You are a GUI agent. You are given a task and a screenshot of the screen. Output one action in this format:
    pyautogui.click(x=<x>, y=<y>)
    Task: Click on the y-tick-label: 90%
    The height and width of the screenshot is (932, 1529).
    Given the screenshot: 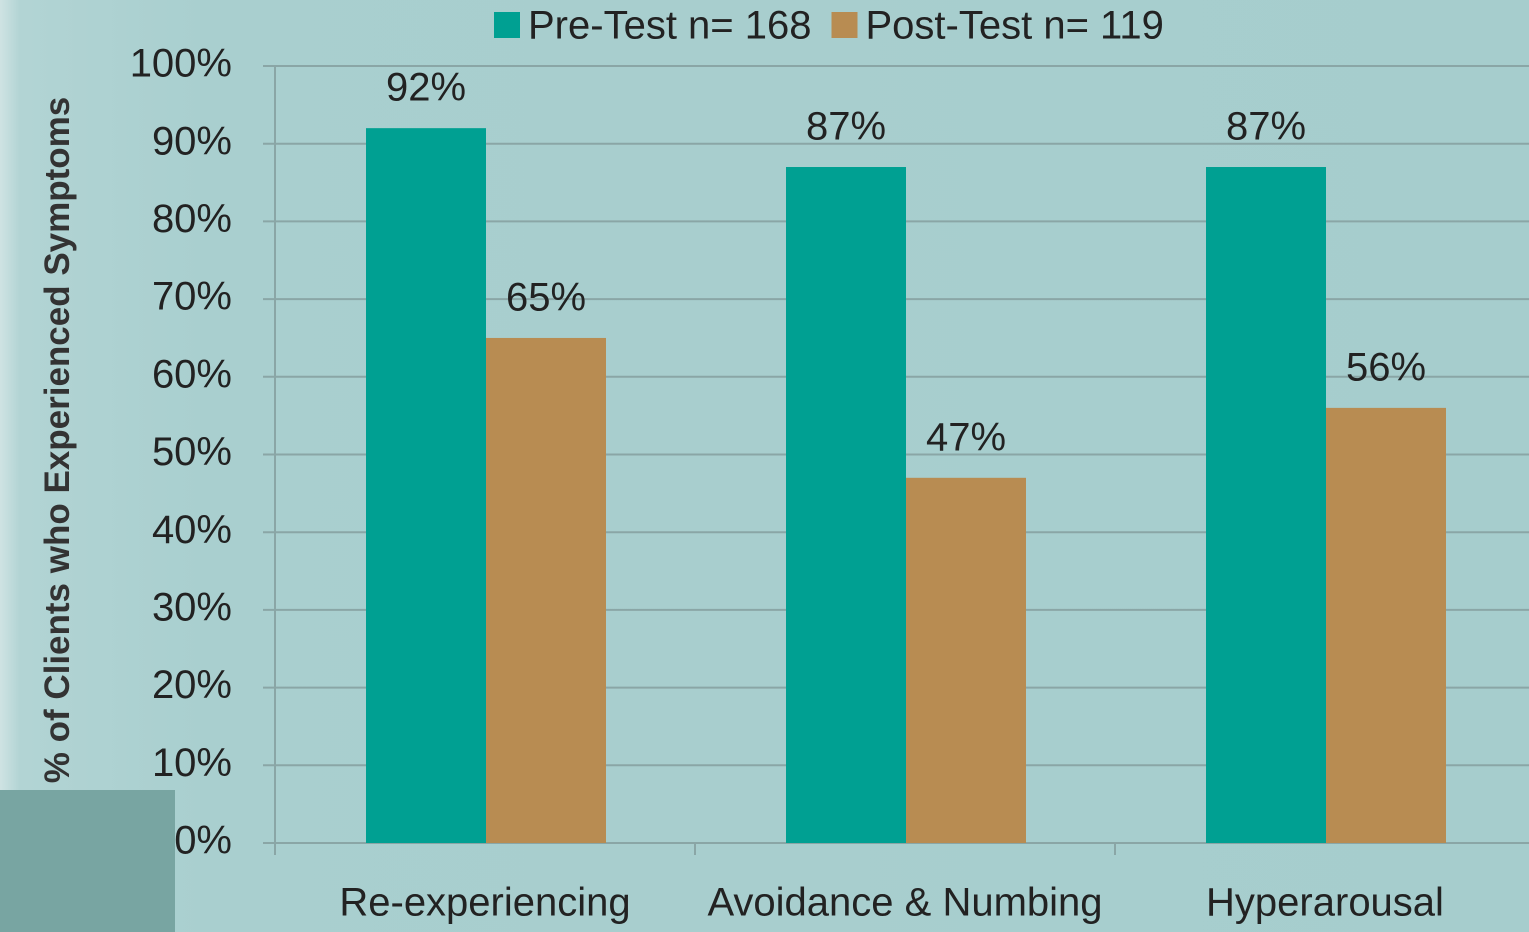 What is the action you would take?
    pyautogui.click(x=192, y=141)
    